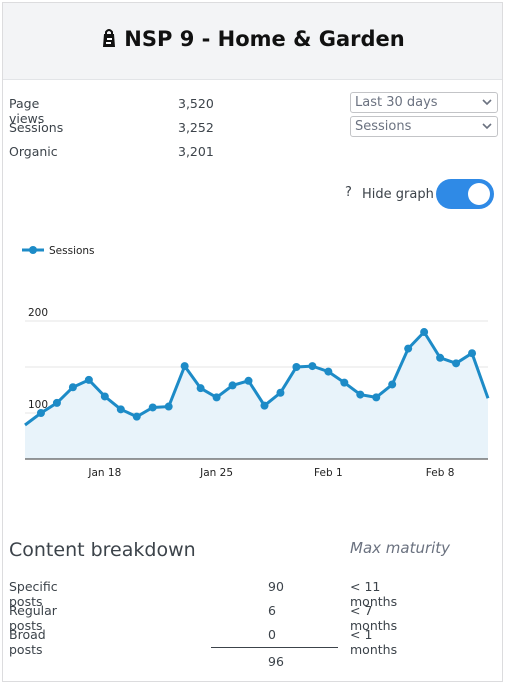 The height and width of the screenshot is (690, 506). Describe the element at coordinates (400, 548) in the screenshot. I see `max-maturity-label: Max maturity` at that location.